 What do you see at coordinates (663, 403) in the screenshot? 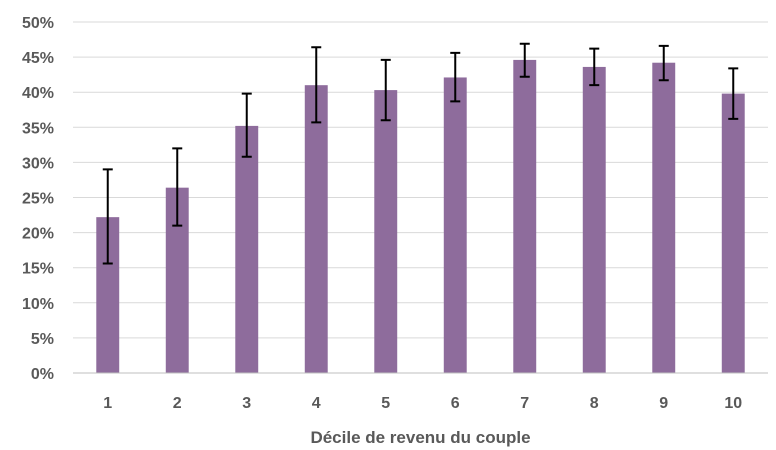
I see `x-tick-label: 9` at bounding box center [663, 403].